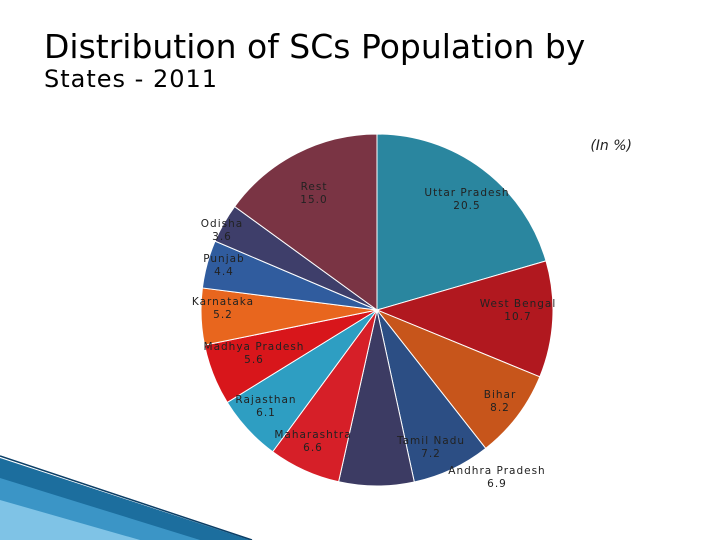 The image size is (720, 540). I want to click on page-title-line-1: Distribution of SCs Population by, so click(315, 46).